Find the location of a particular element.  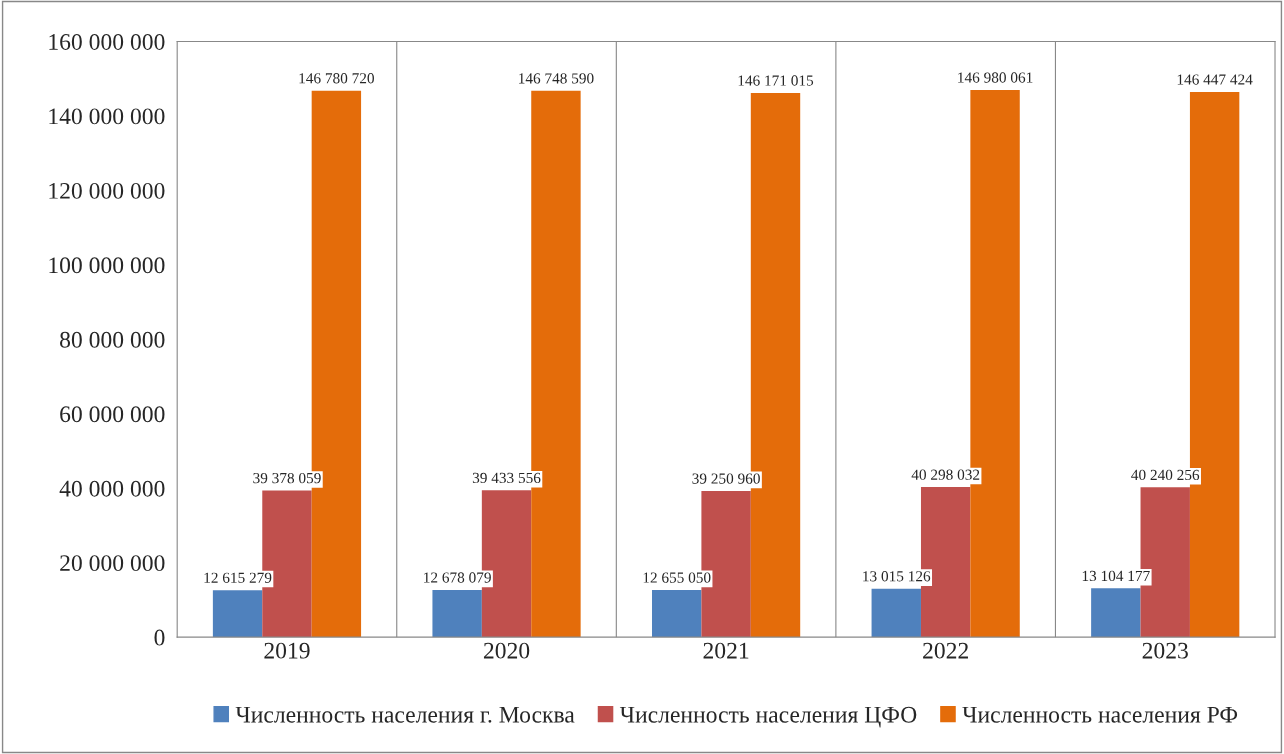

data-label: 12 678 079 is located at coordinates (457, 577).